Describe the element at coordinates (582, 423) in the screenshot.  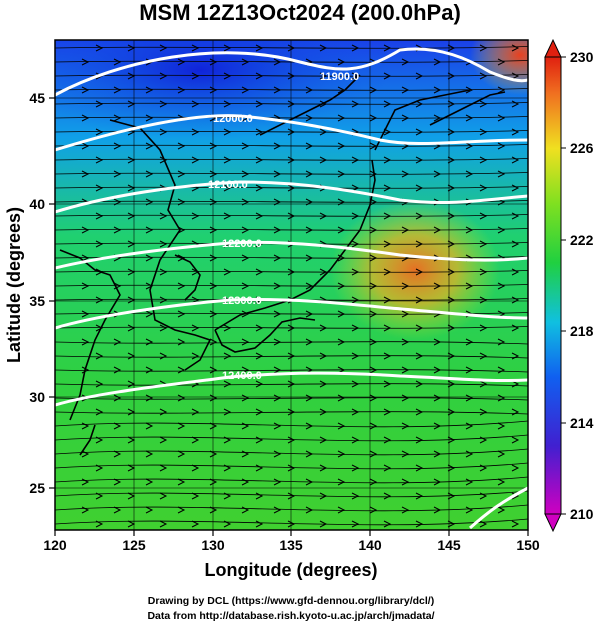
I see `colorbar-tick-label: 214` at that location.